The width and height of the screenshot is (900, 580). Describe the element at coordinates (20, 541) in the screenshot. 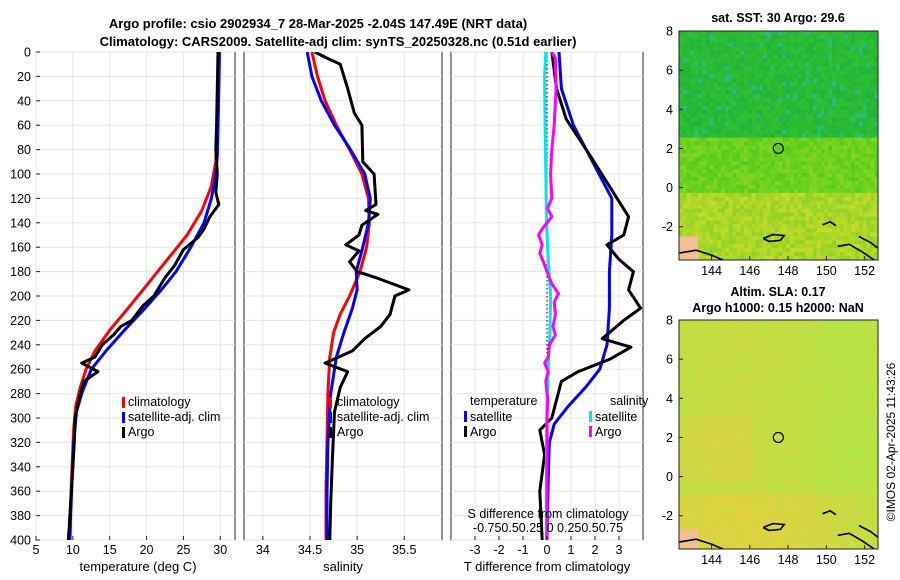

I see `depth-tick-label: 400` at that location.